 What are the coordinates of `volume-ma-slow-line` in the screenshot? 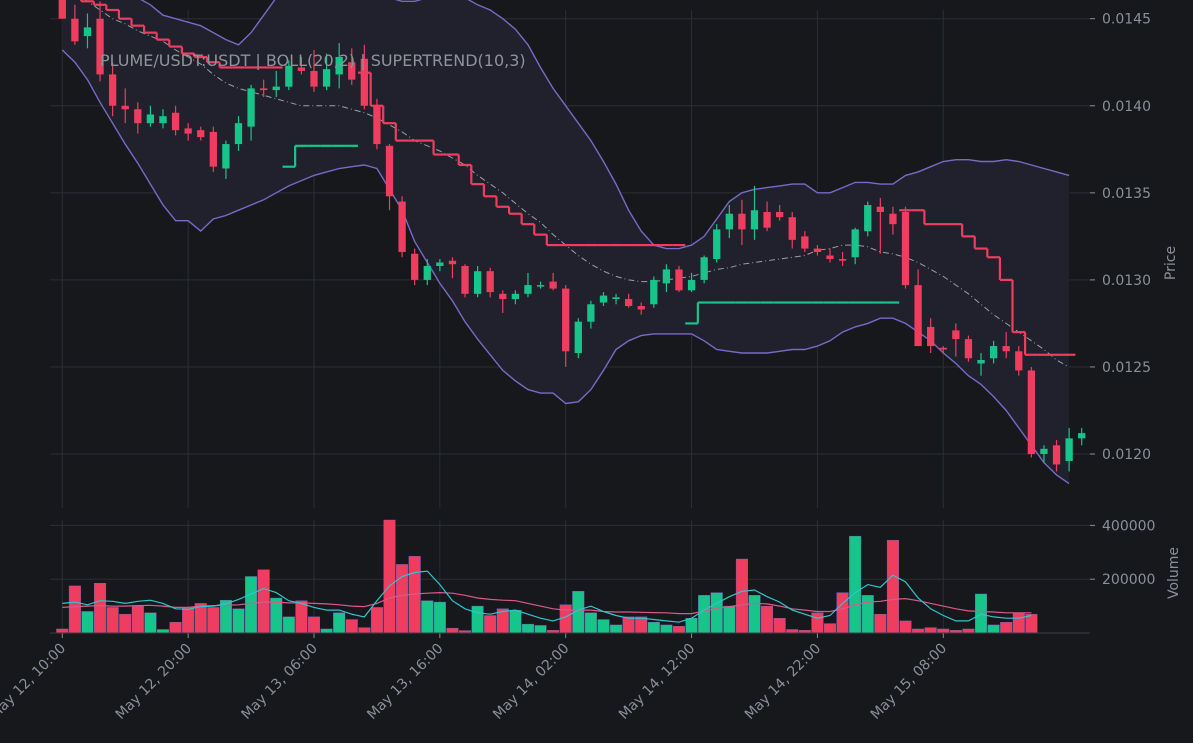 It's located at (547, 603).